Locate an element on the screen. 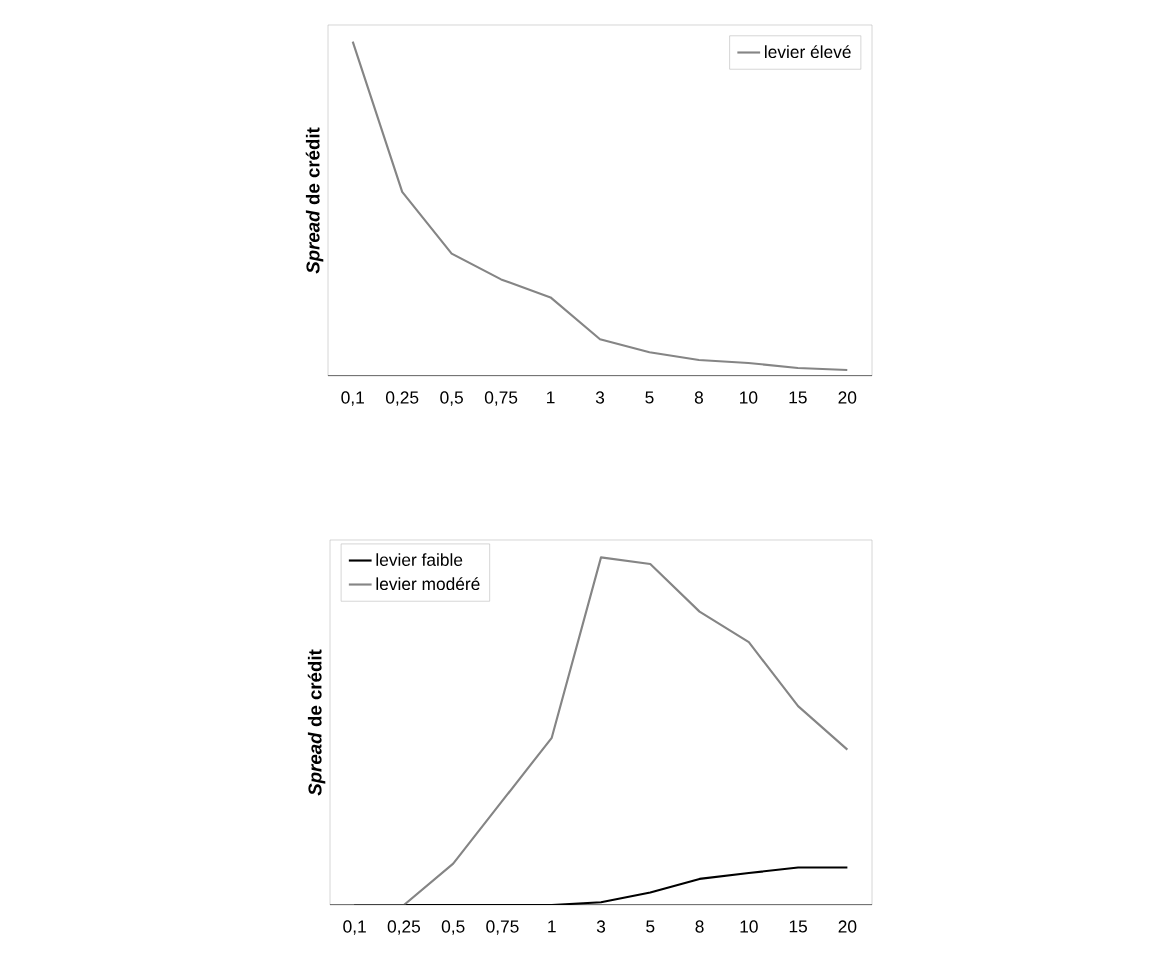 This screenshot has height=976, width=1162. legend-label: levier faible is located at coordinates (419, 559).